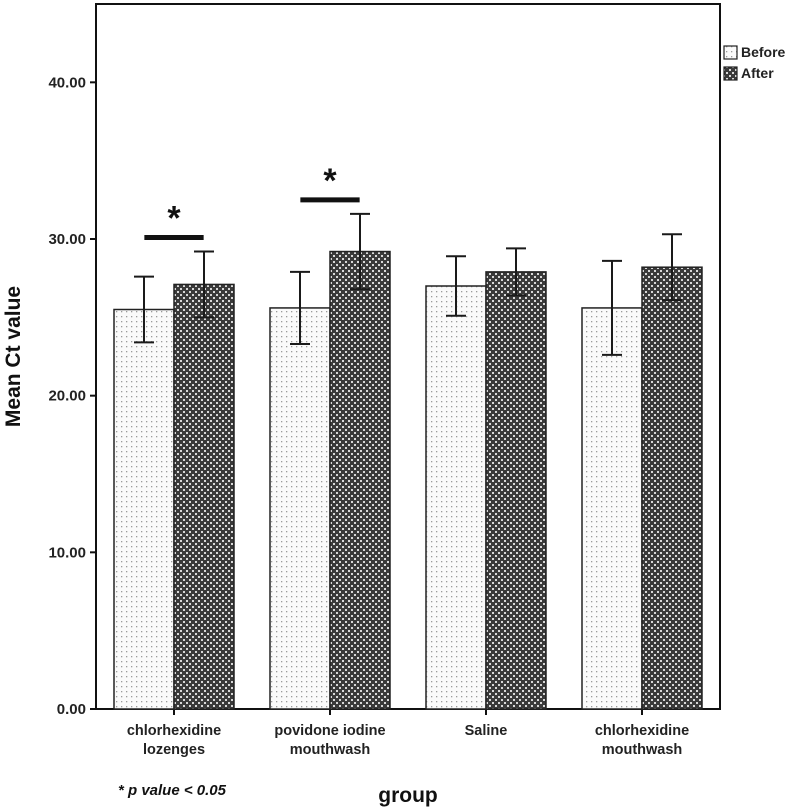 The width and height of the screenshot is (800, 810). I want to click on legend-label: After, so click(757, 73).